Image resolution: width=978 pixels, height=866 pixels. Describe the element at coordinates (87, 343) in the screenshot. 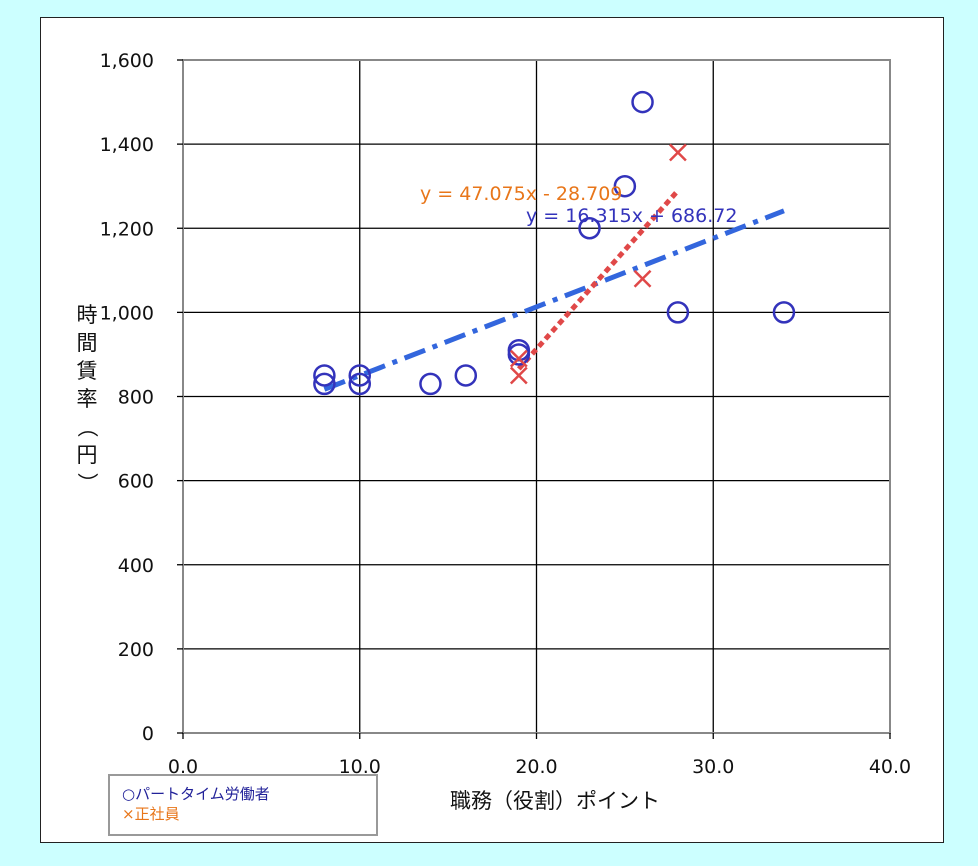

I see `y-axis-label-char: 間` at that location.